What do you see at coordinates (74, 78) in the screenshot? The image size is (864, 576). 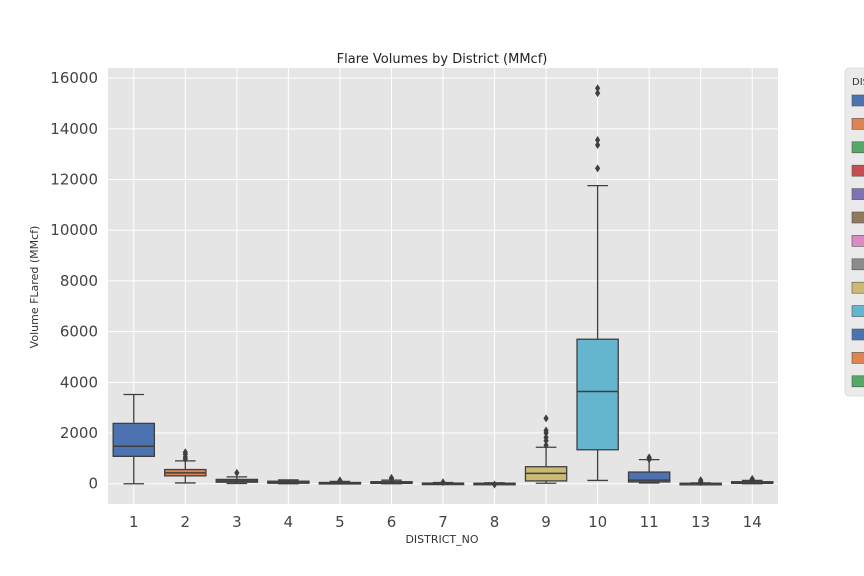 I see `y-tick-label: 16000` at bounding box center [74, 78].